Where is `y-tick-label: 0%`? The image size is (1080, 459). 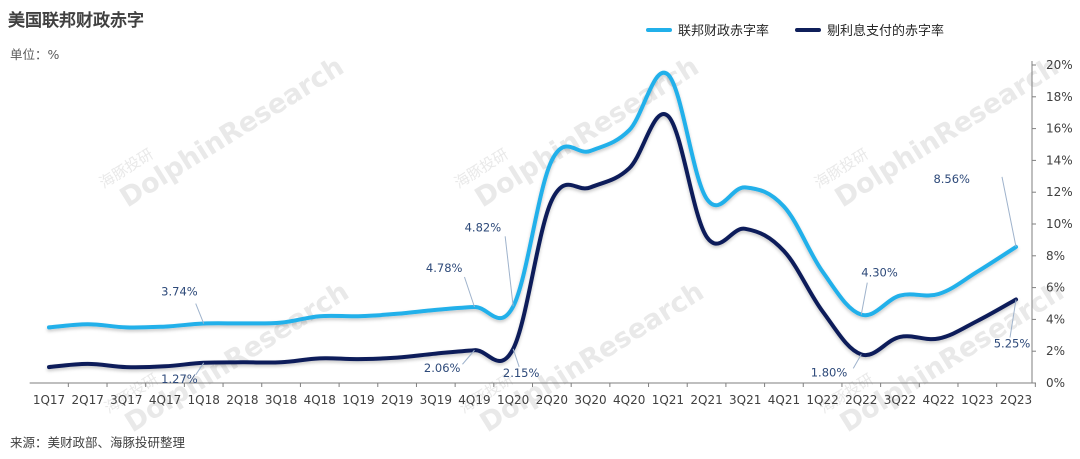 y-tick-label: 0% is located at coordinates (1055, 383).